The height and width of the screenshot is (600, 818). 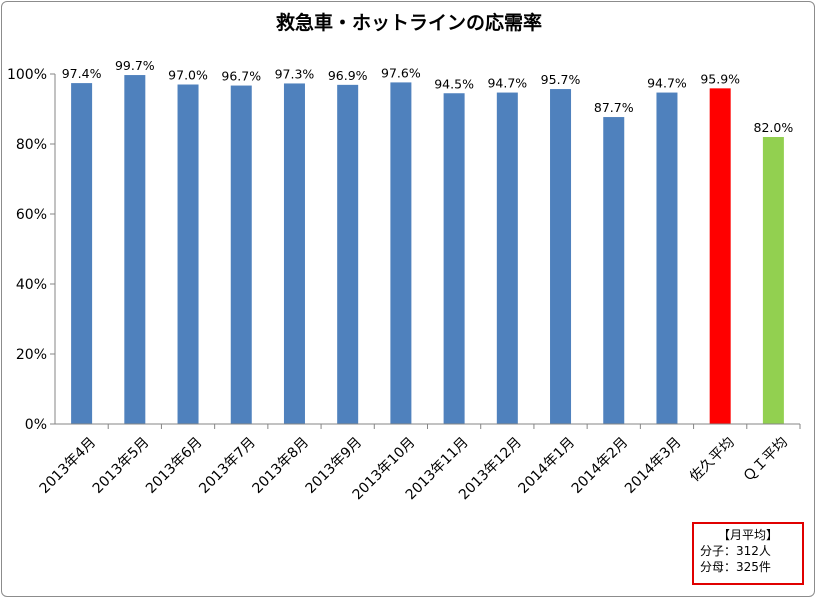 What do you see at coordinates (31, 145) in the screenshot?
I see `y-tick-label: 80%` at bounding box center [31, 145].